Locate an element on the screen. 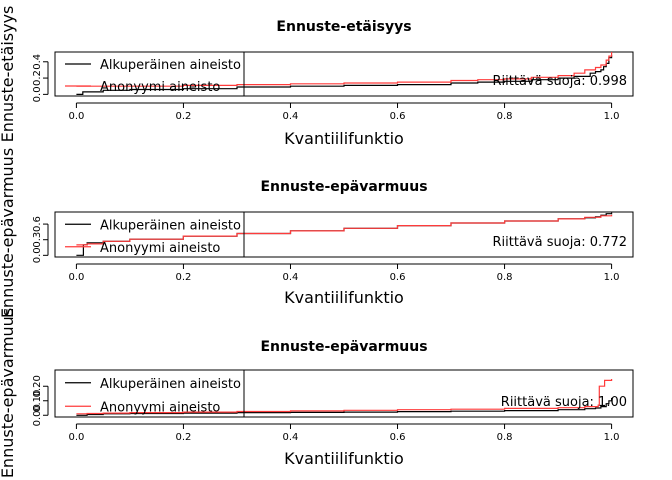 The height and width of the screenshot is (480, 672). y-tick-label: 0.6 is located at coordinates (37, 224).